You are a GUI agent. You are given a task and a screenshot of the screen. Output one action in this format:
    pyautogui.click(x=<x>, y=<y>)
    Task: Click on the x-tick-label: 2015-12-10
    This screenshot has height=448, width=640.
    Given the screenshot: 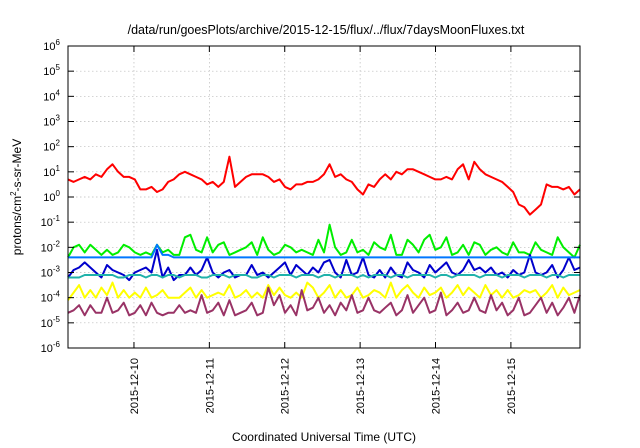 What is the action you would take?
    pyautogui.click(x=135, y=386)
    